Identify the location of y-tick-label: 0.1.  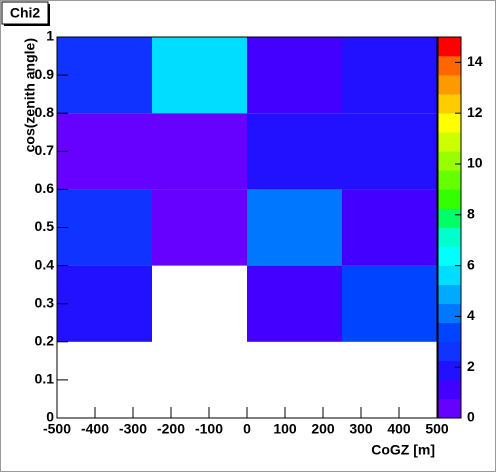
(45, 379).